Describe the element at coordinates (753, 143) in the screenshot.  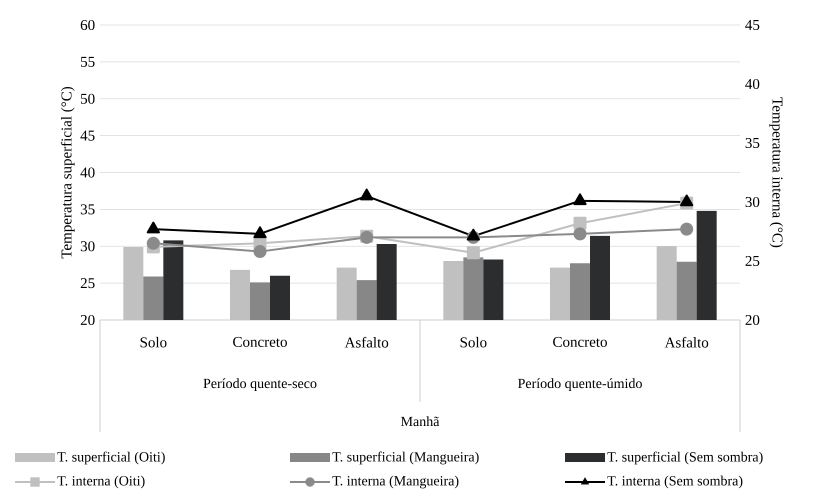
I see `y2-tick-label: 35` at that location.